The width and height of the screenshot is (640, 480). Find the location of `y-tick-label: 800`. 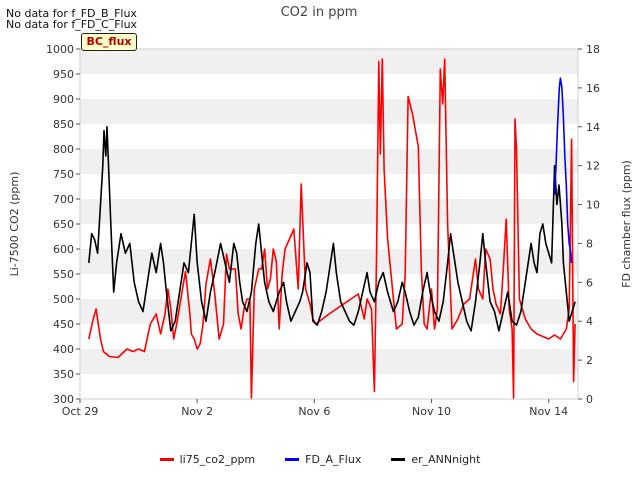

y-tick-label: 800 is located at coordinates (63, 149).